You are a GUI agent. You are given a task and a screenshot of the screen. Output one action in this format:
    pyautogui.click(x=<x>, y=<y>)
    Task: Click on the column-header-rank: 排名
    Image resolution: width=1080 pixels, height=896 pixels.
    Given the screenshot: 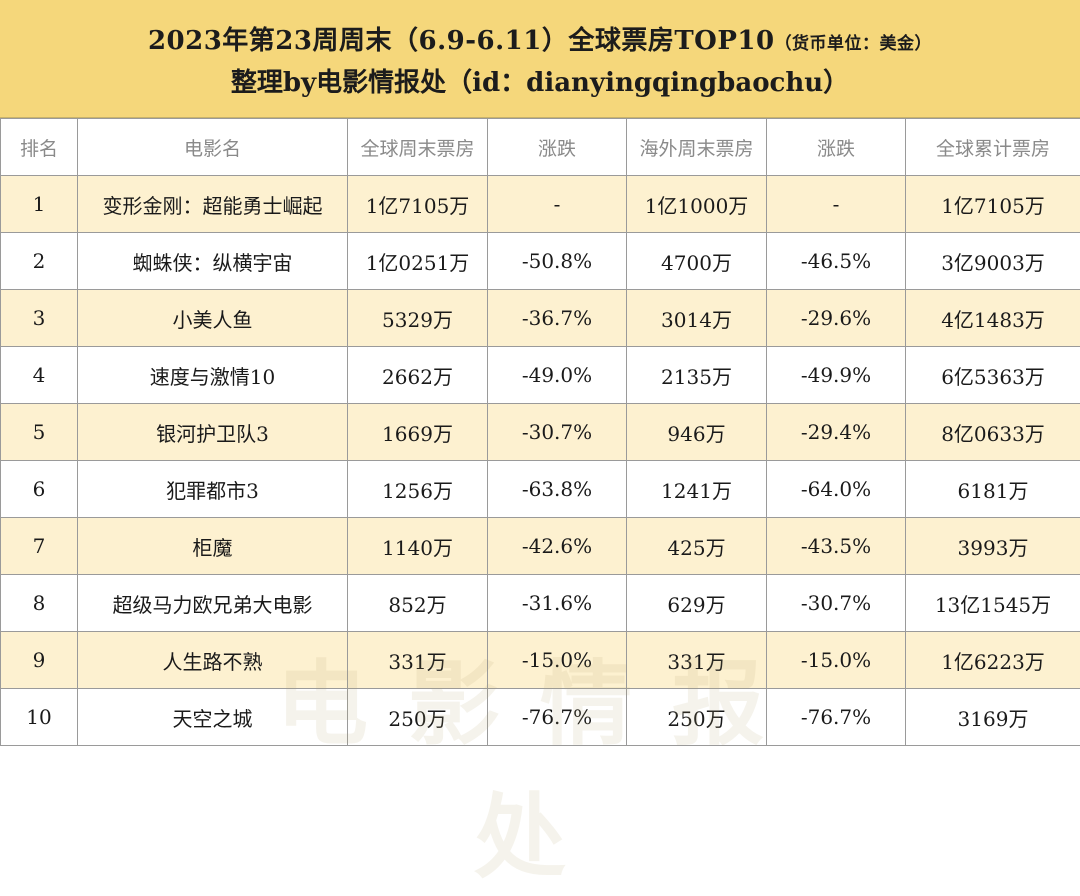 What is the action you would take?
    pyautogui.click(x=39, y=147)
    